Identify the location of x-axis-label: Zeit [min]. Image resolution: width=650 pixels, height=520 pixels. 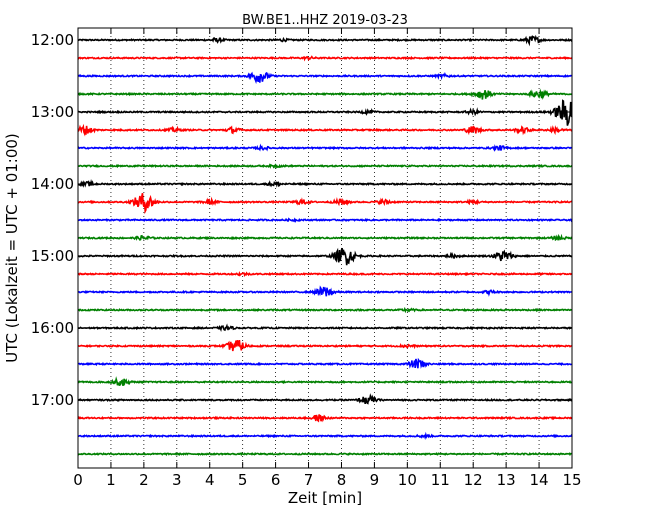
(325, 498).